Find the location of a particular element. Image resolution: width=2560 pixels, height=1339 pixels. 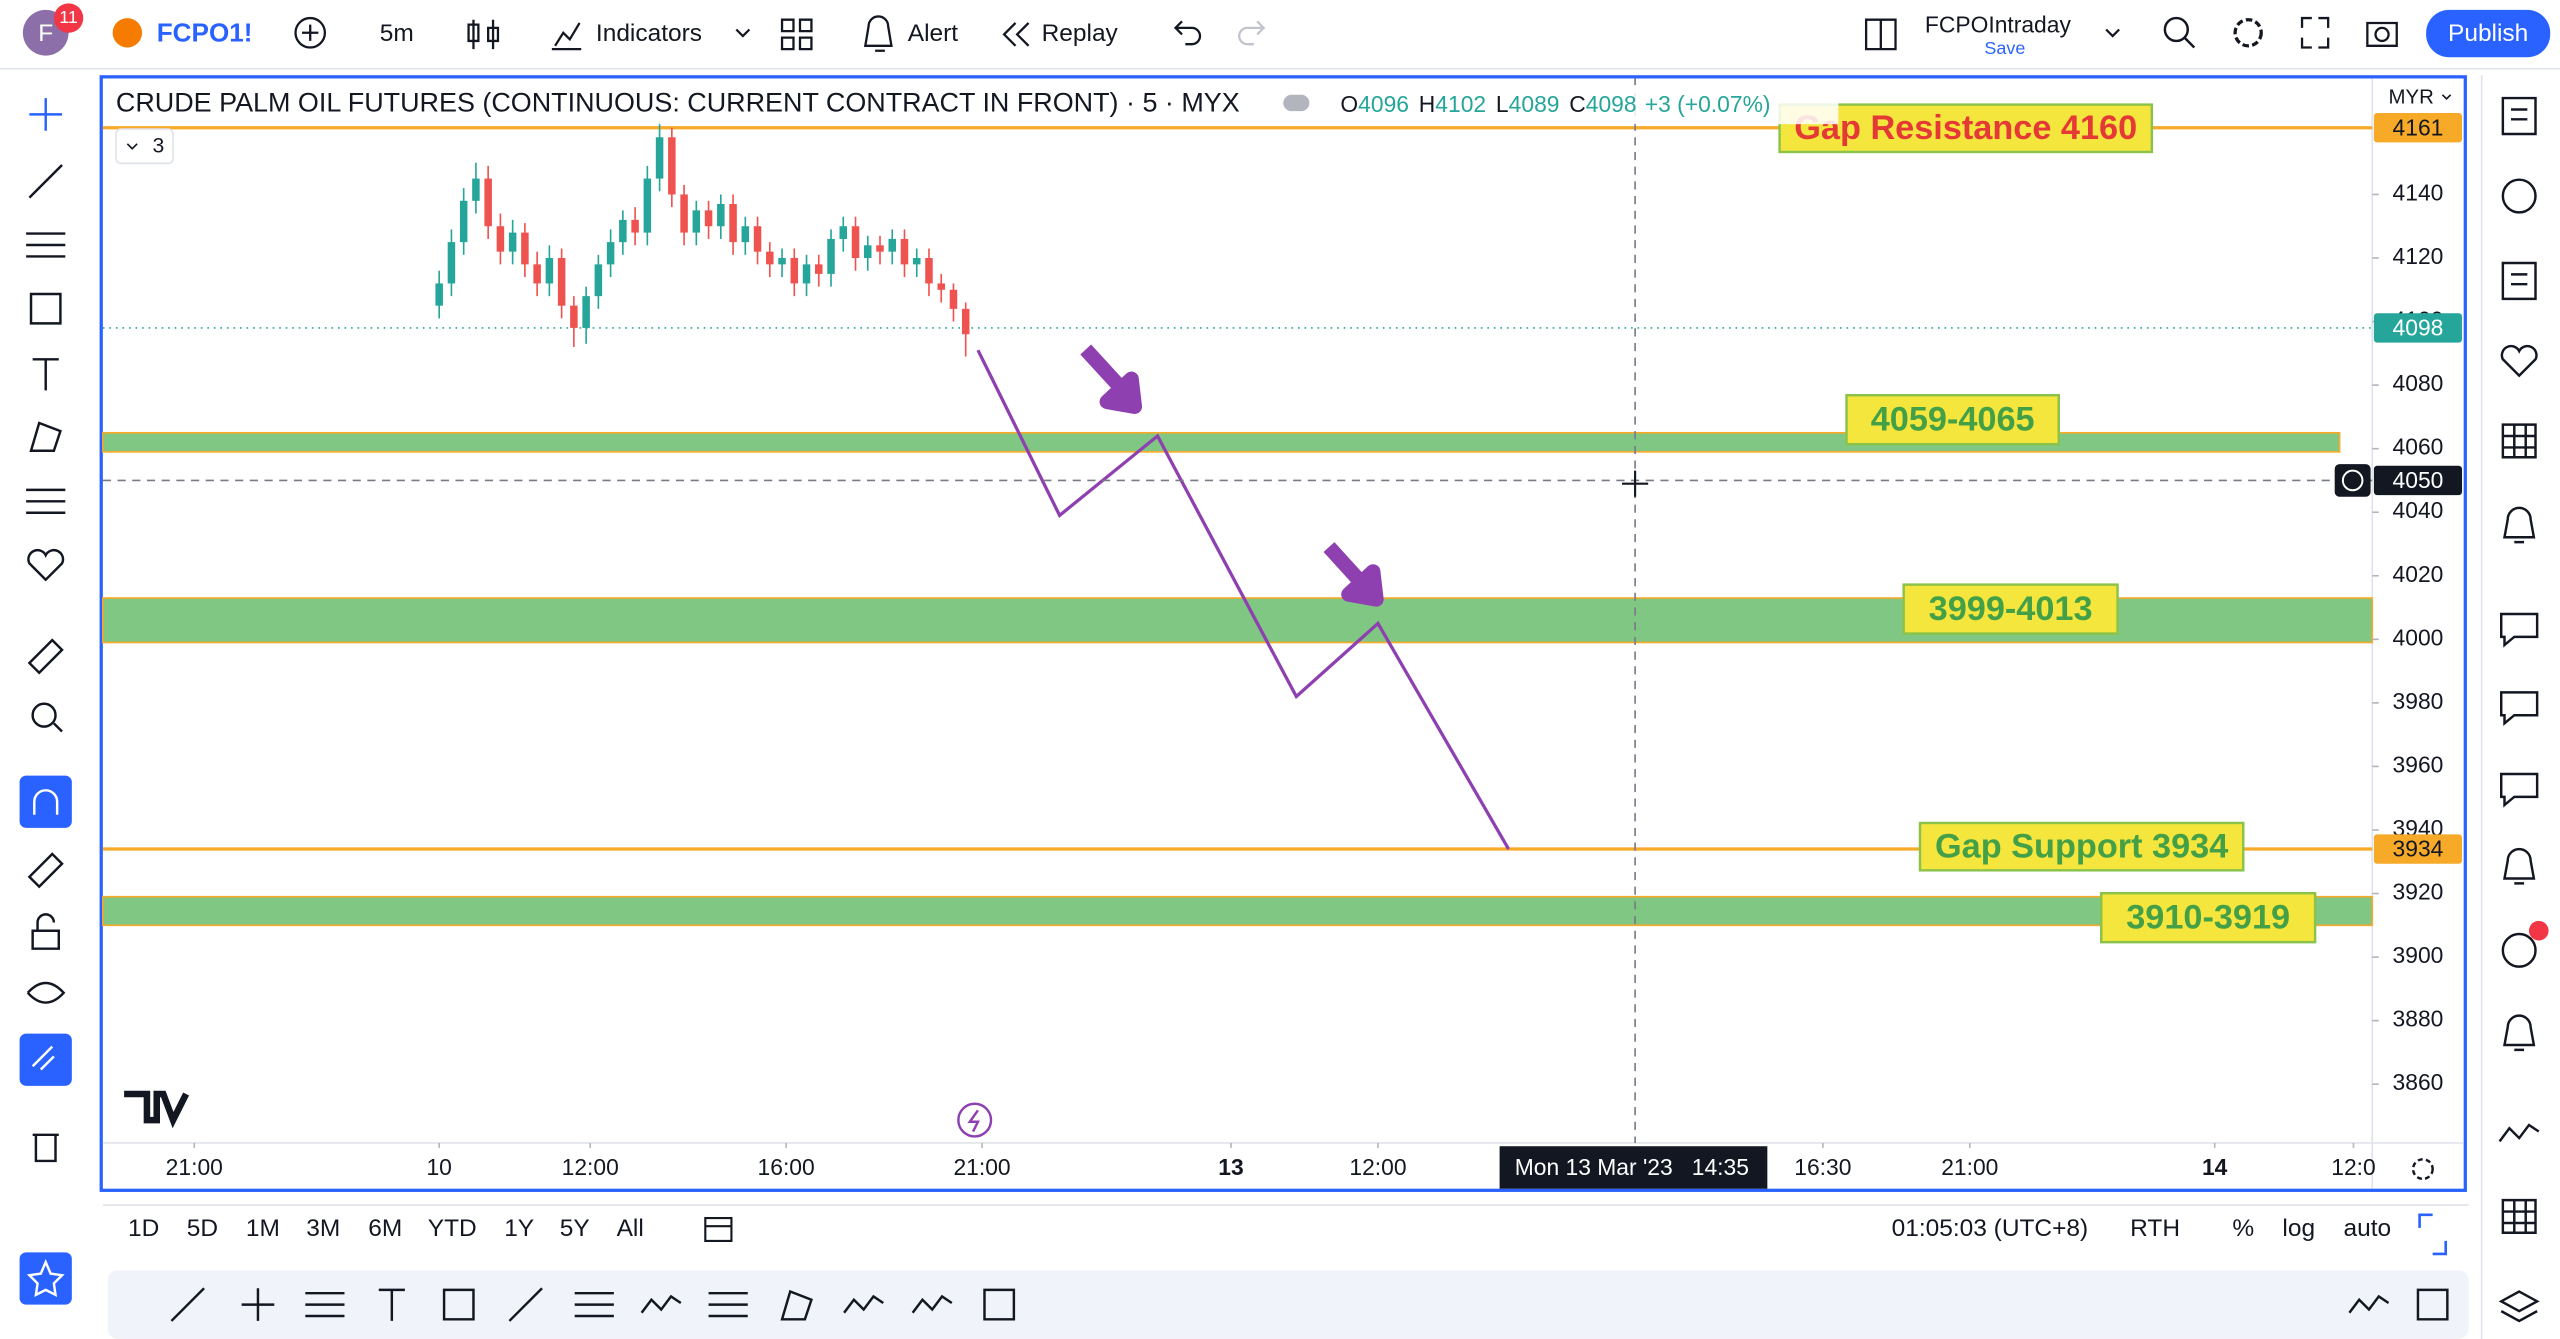

search-button is located at coordinates (2176, 29).